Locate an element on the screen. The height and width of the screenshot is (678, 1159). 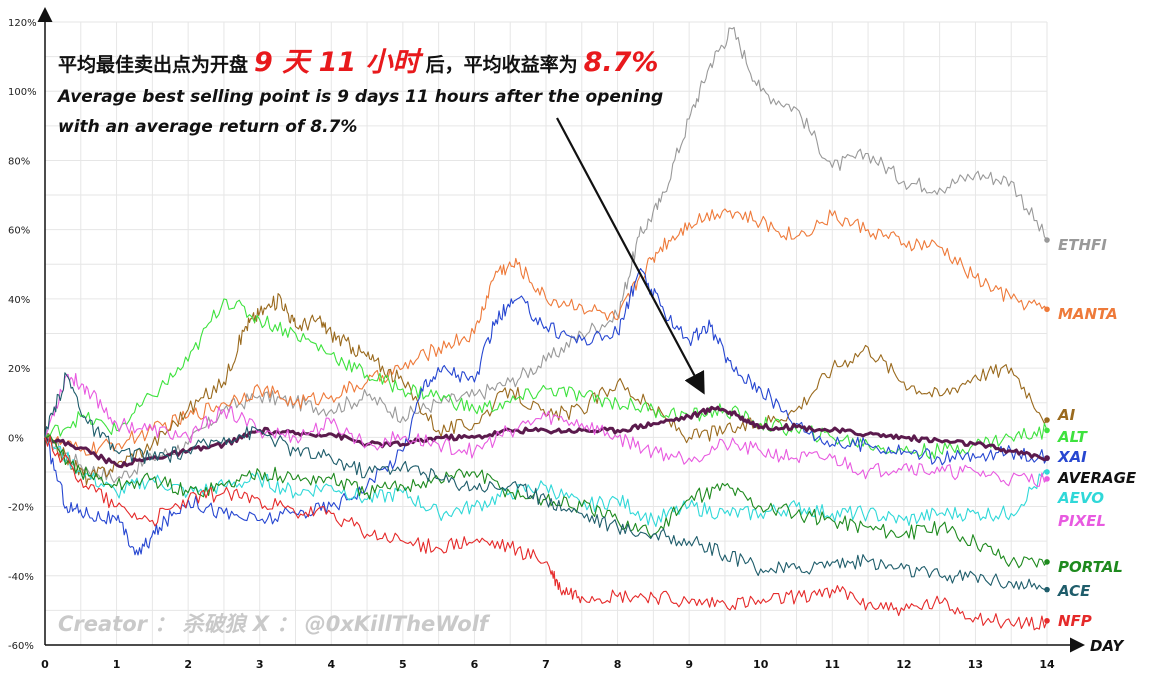
x-tick-label: 14 is located at coordinates (1047, 664).